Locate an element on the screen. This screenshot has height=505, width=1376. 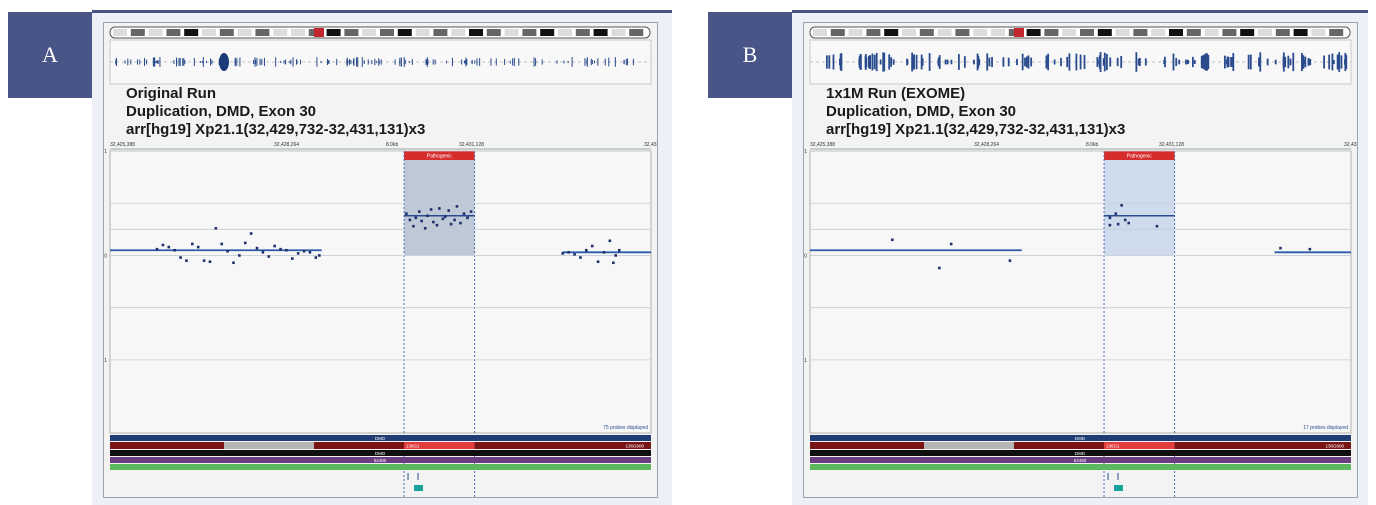
feature-block is located at coordinates (419, 488).